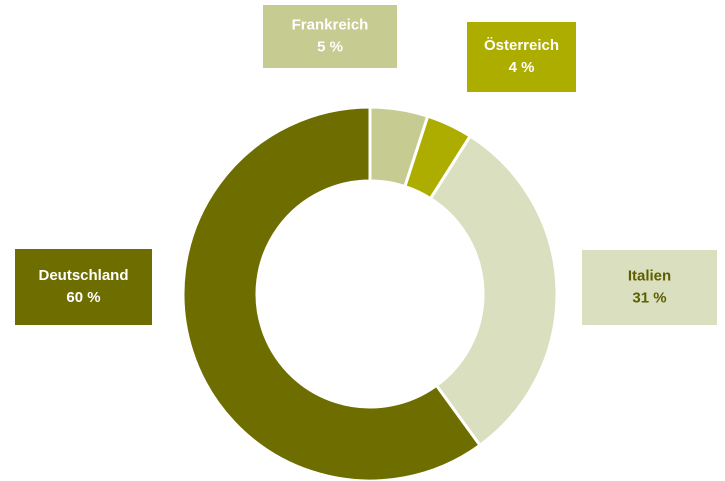  Describe the element at coordinates (83, 275) in the screenshot. I see `category-label: Deutschland` at that location.